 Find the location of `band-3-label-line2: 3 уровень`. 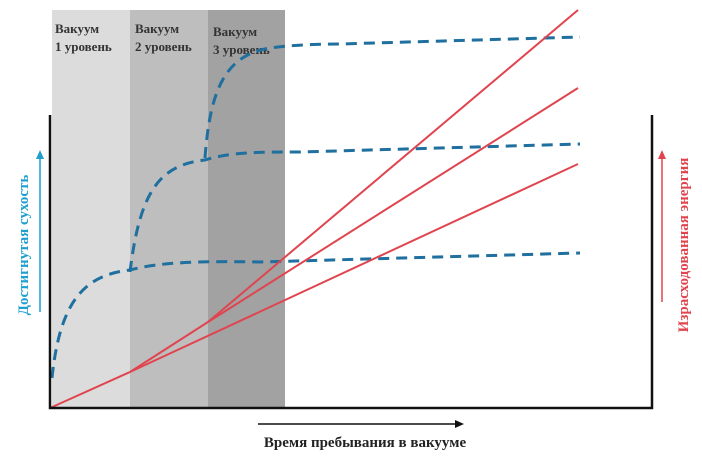

band-3-label-line2: 3 уровень is located at coordinates (241, 49).